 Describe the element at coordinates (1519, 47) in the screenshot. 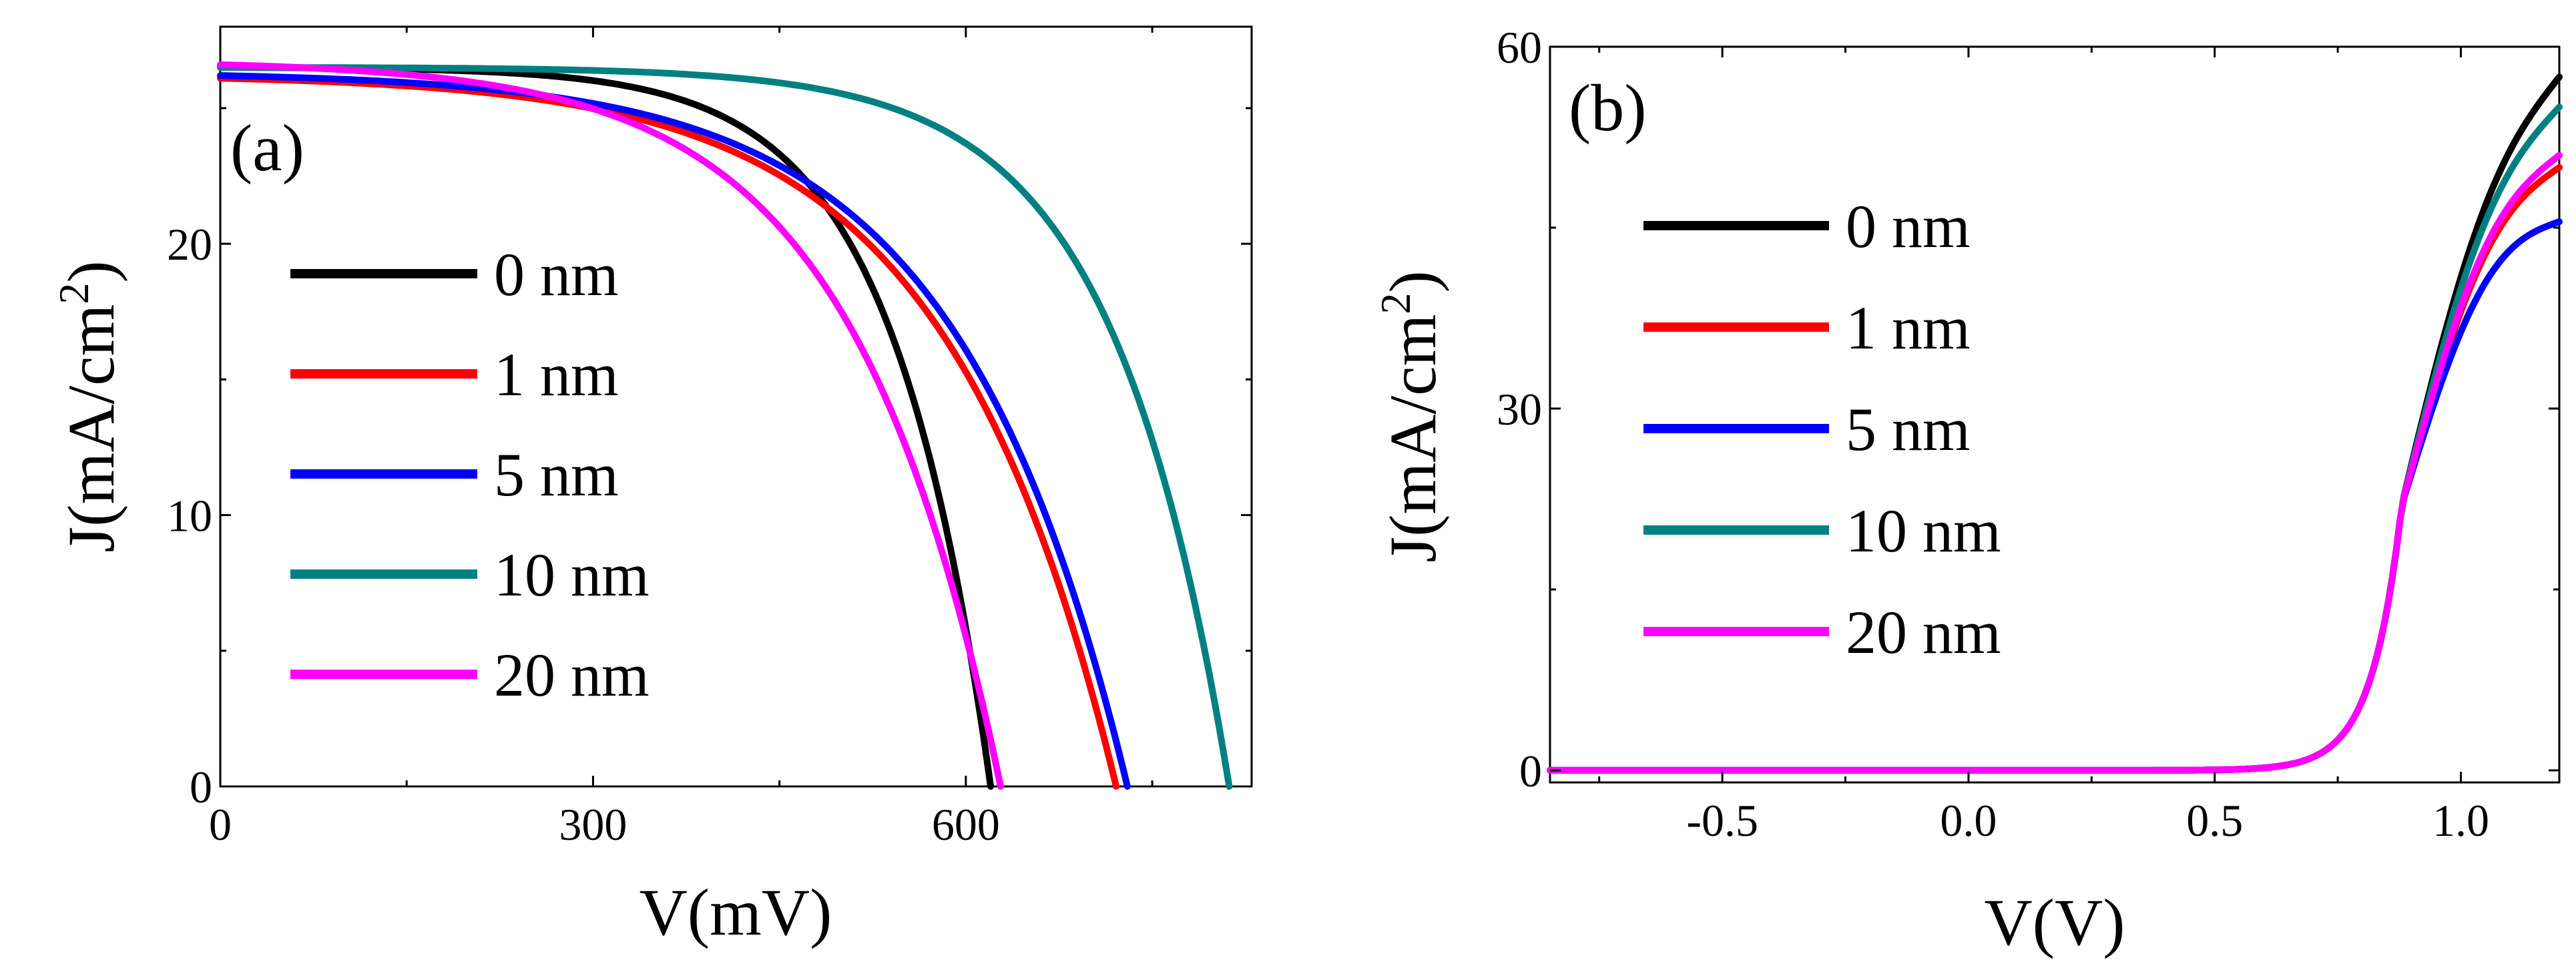

I see `panel-b-y-tick-label: 60` at that location.